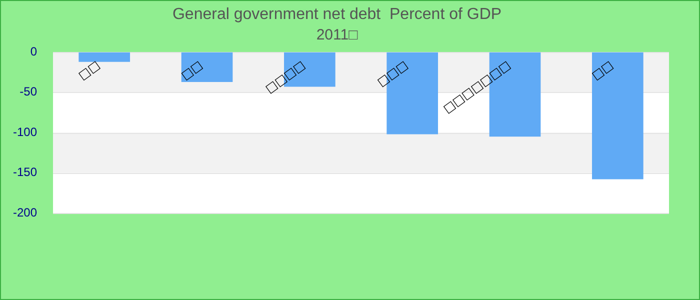  Describe the element at coordinates (25, 172) in the screenshot. I see `y-tick-label: -150` at that location.